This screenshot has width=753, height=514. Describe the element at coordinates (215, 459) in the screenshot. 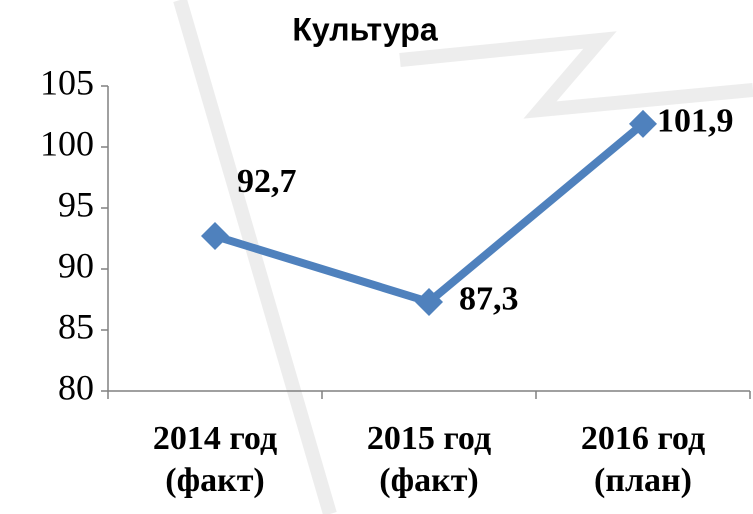

I see `x-tick-label: 2014 год (факт)` at that location.